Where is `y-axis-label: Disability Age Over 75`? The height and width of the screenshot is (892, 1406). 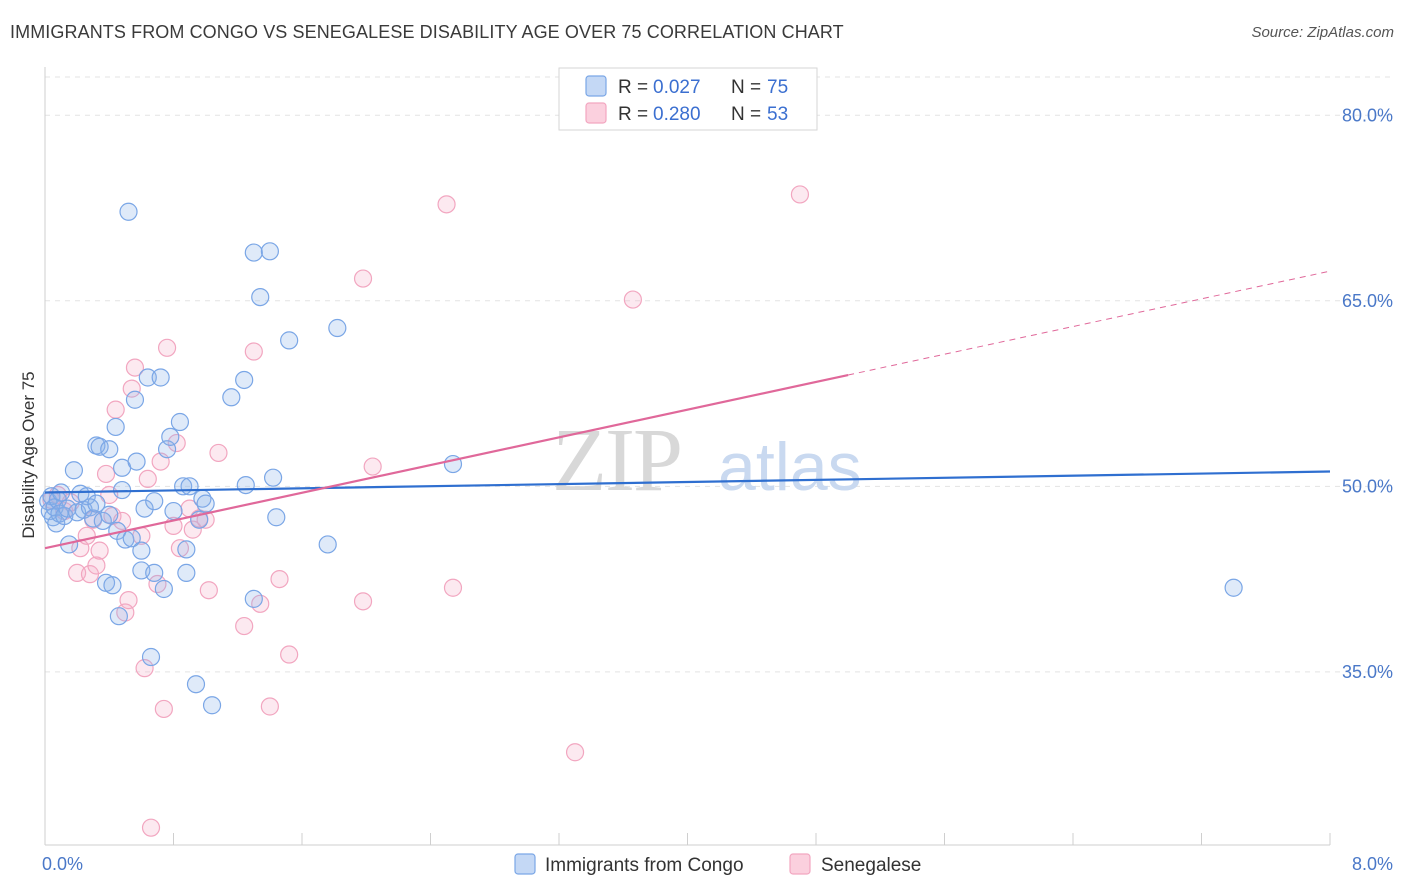
y-axis-label: Disability Age Over 75 is located at coordinates (28, 454).